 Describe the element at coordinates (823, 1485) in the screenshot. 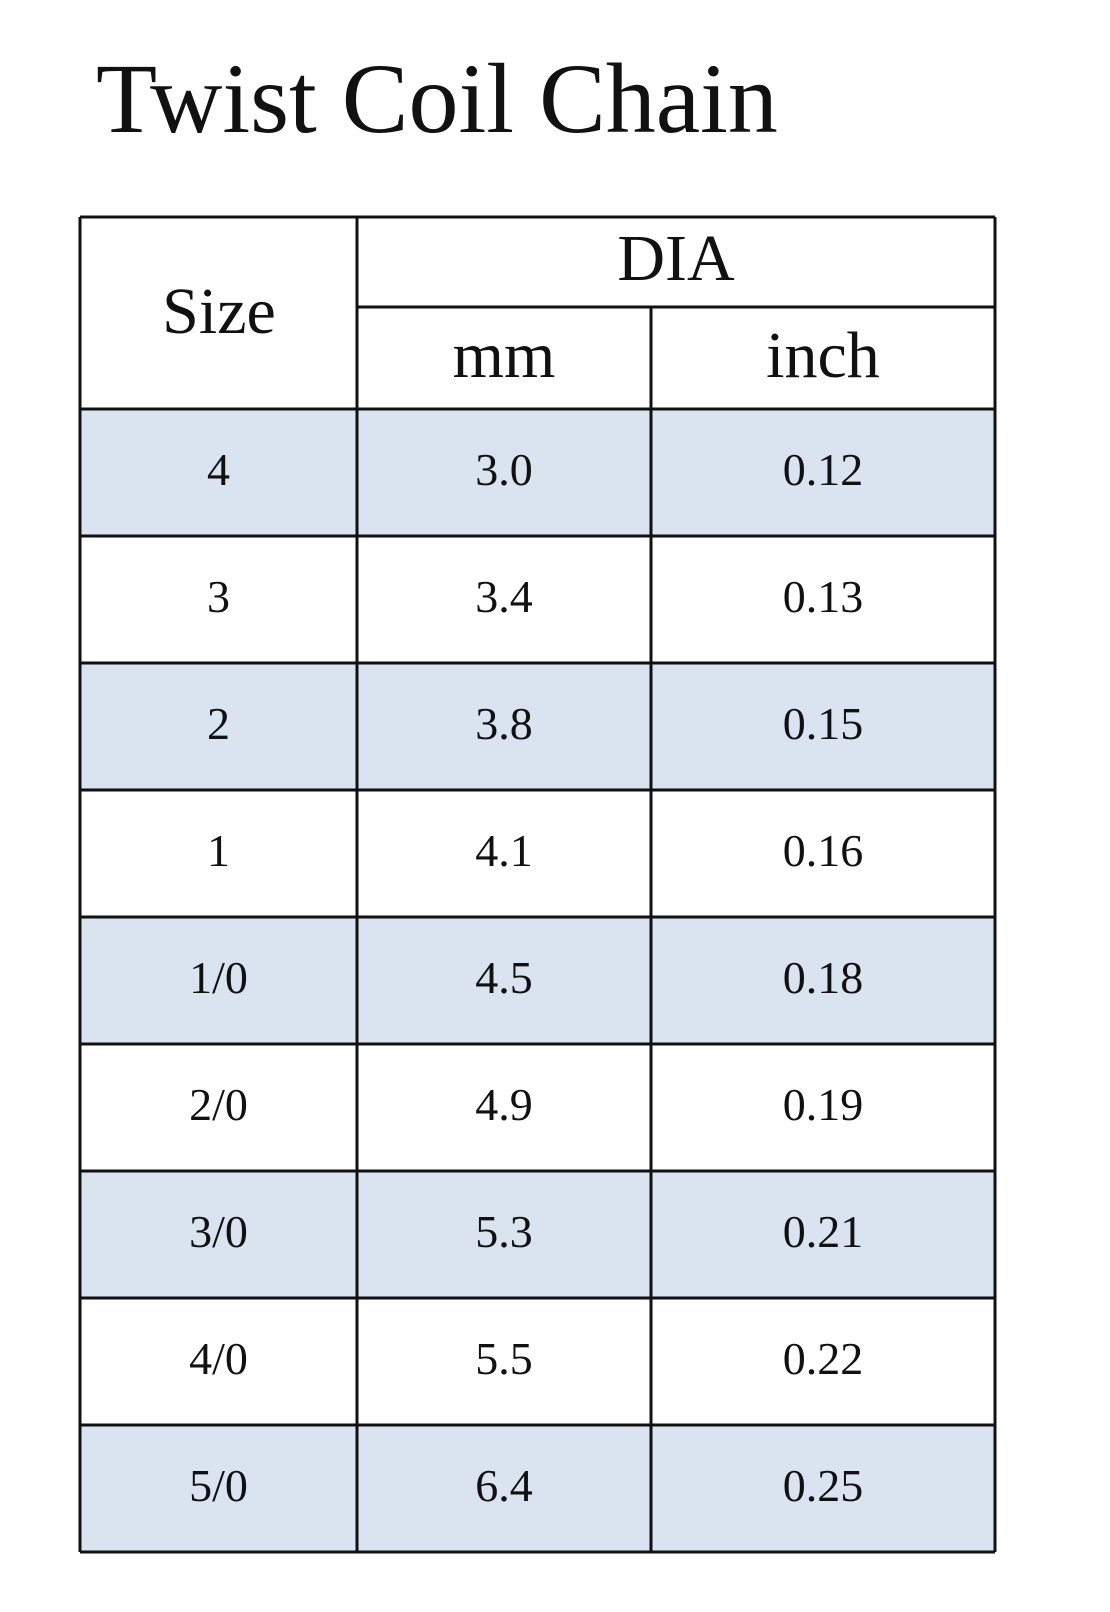

I see `cell: 0.25` at that location.